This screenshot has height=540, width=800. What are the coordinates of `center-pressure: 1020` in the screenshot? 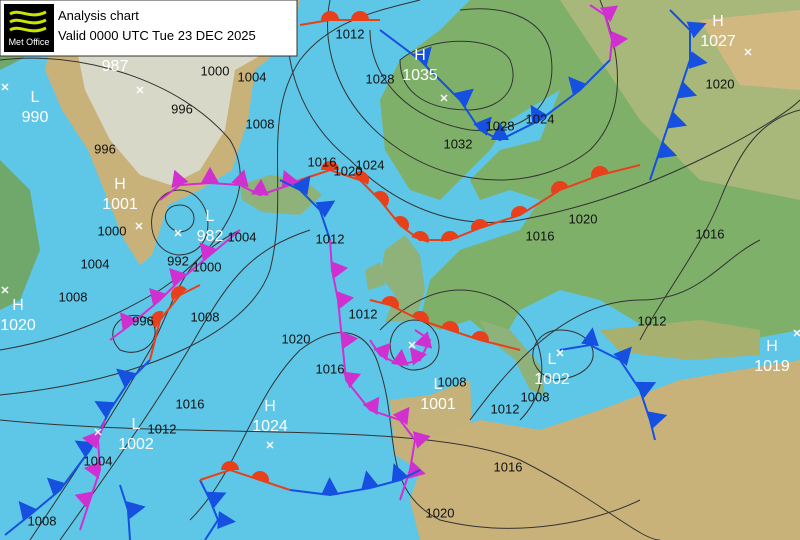 It's located at (18, 325).